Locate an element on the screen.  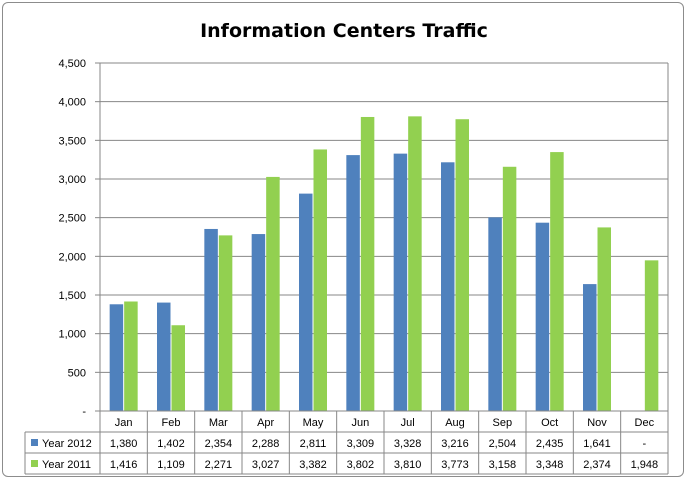
table-cell-value: 1,109 is located at coordinates (171, 465).